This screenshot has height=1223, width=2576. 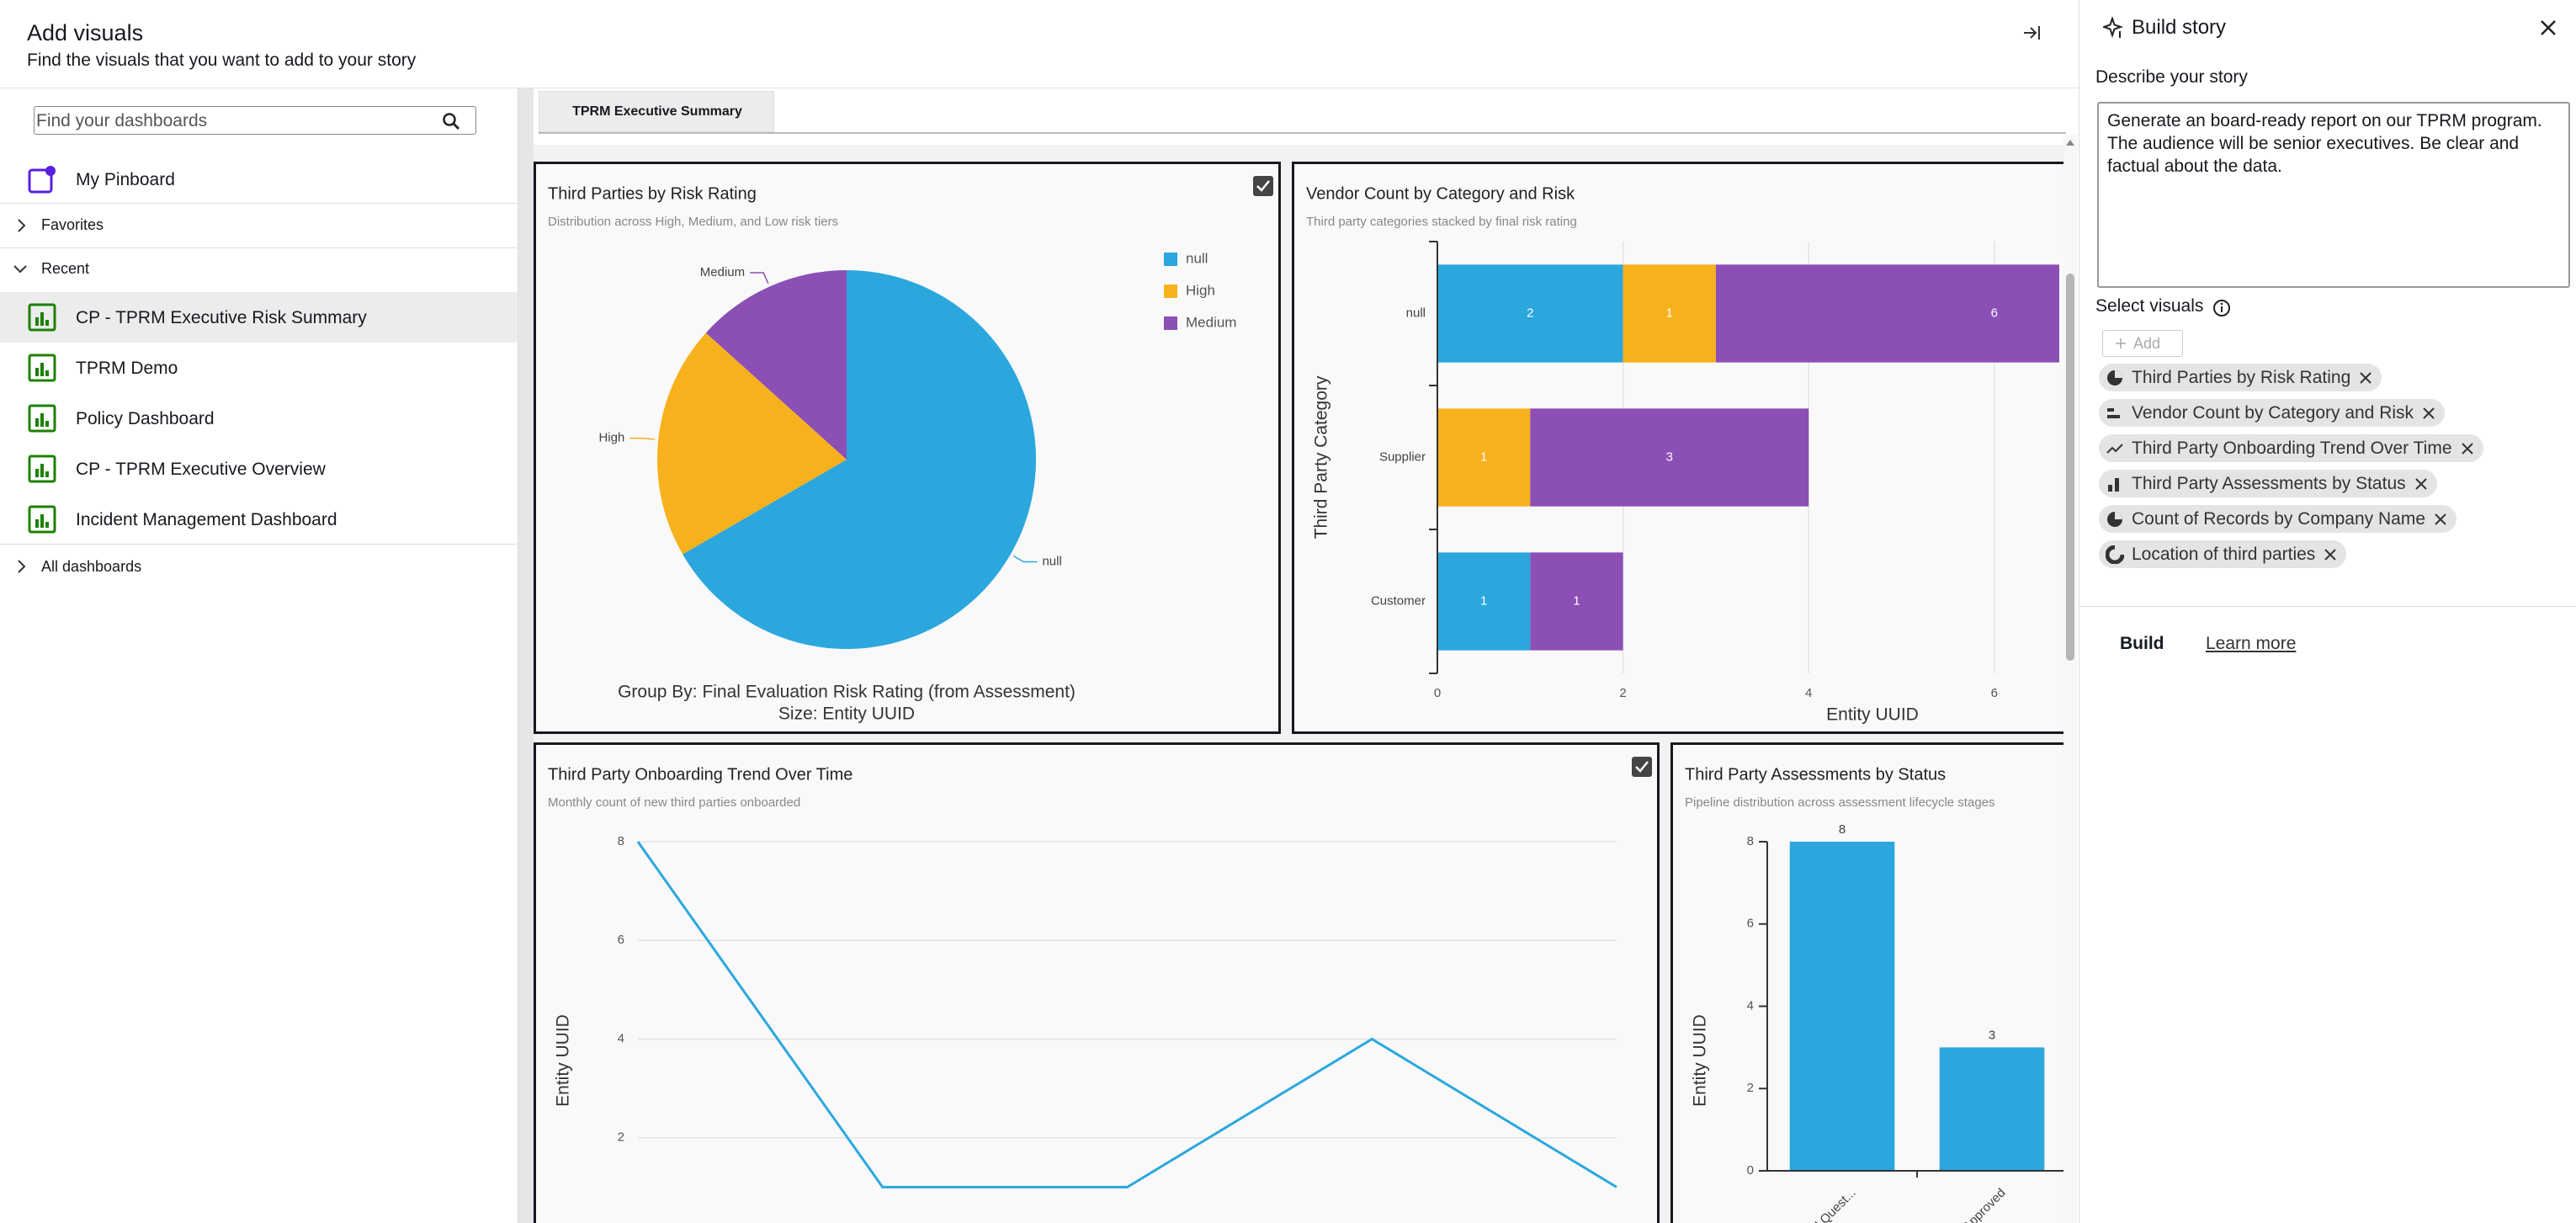 I want to click on selected-visual-chip: Third Parties by Risk Rating, so click(x=2240, y=377).